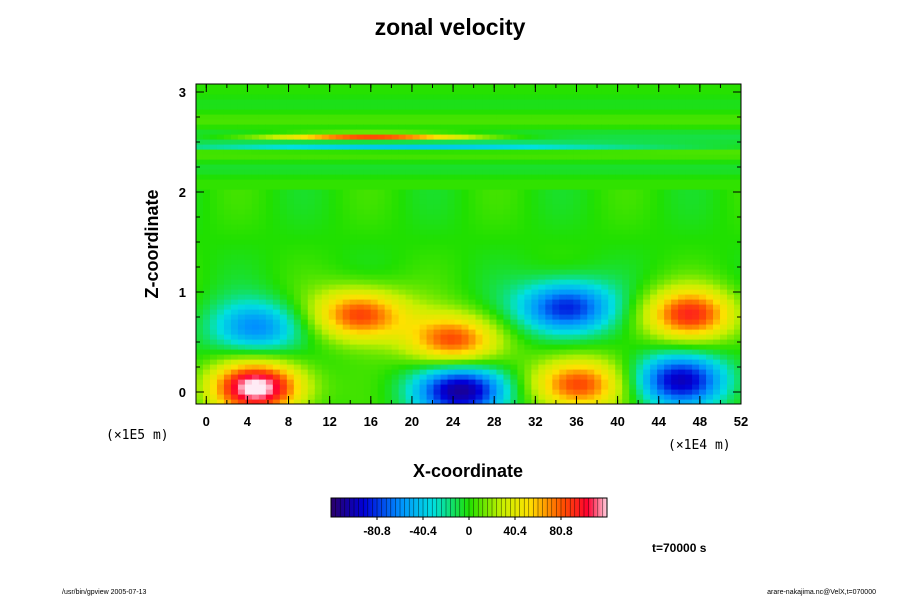  What do you see at coordinates (104, 592) in the screenshot?
I see `footer-left: /usr/bin/gpview 2005-07-13` at bounding box center [104, 592].